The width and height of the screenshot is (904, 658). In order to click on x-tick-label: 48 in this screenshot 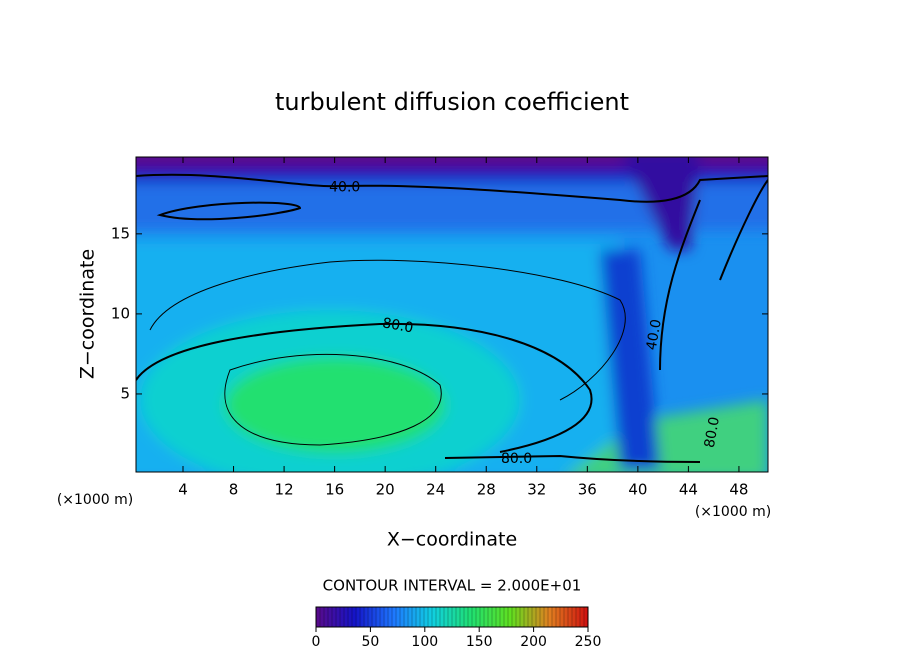, I will do `click(738, 490)`.